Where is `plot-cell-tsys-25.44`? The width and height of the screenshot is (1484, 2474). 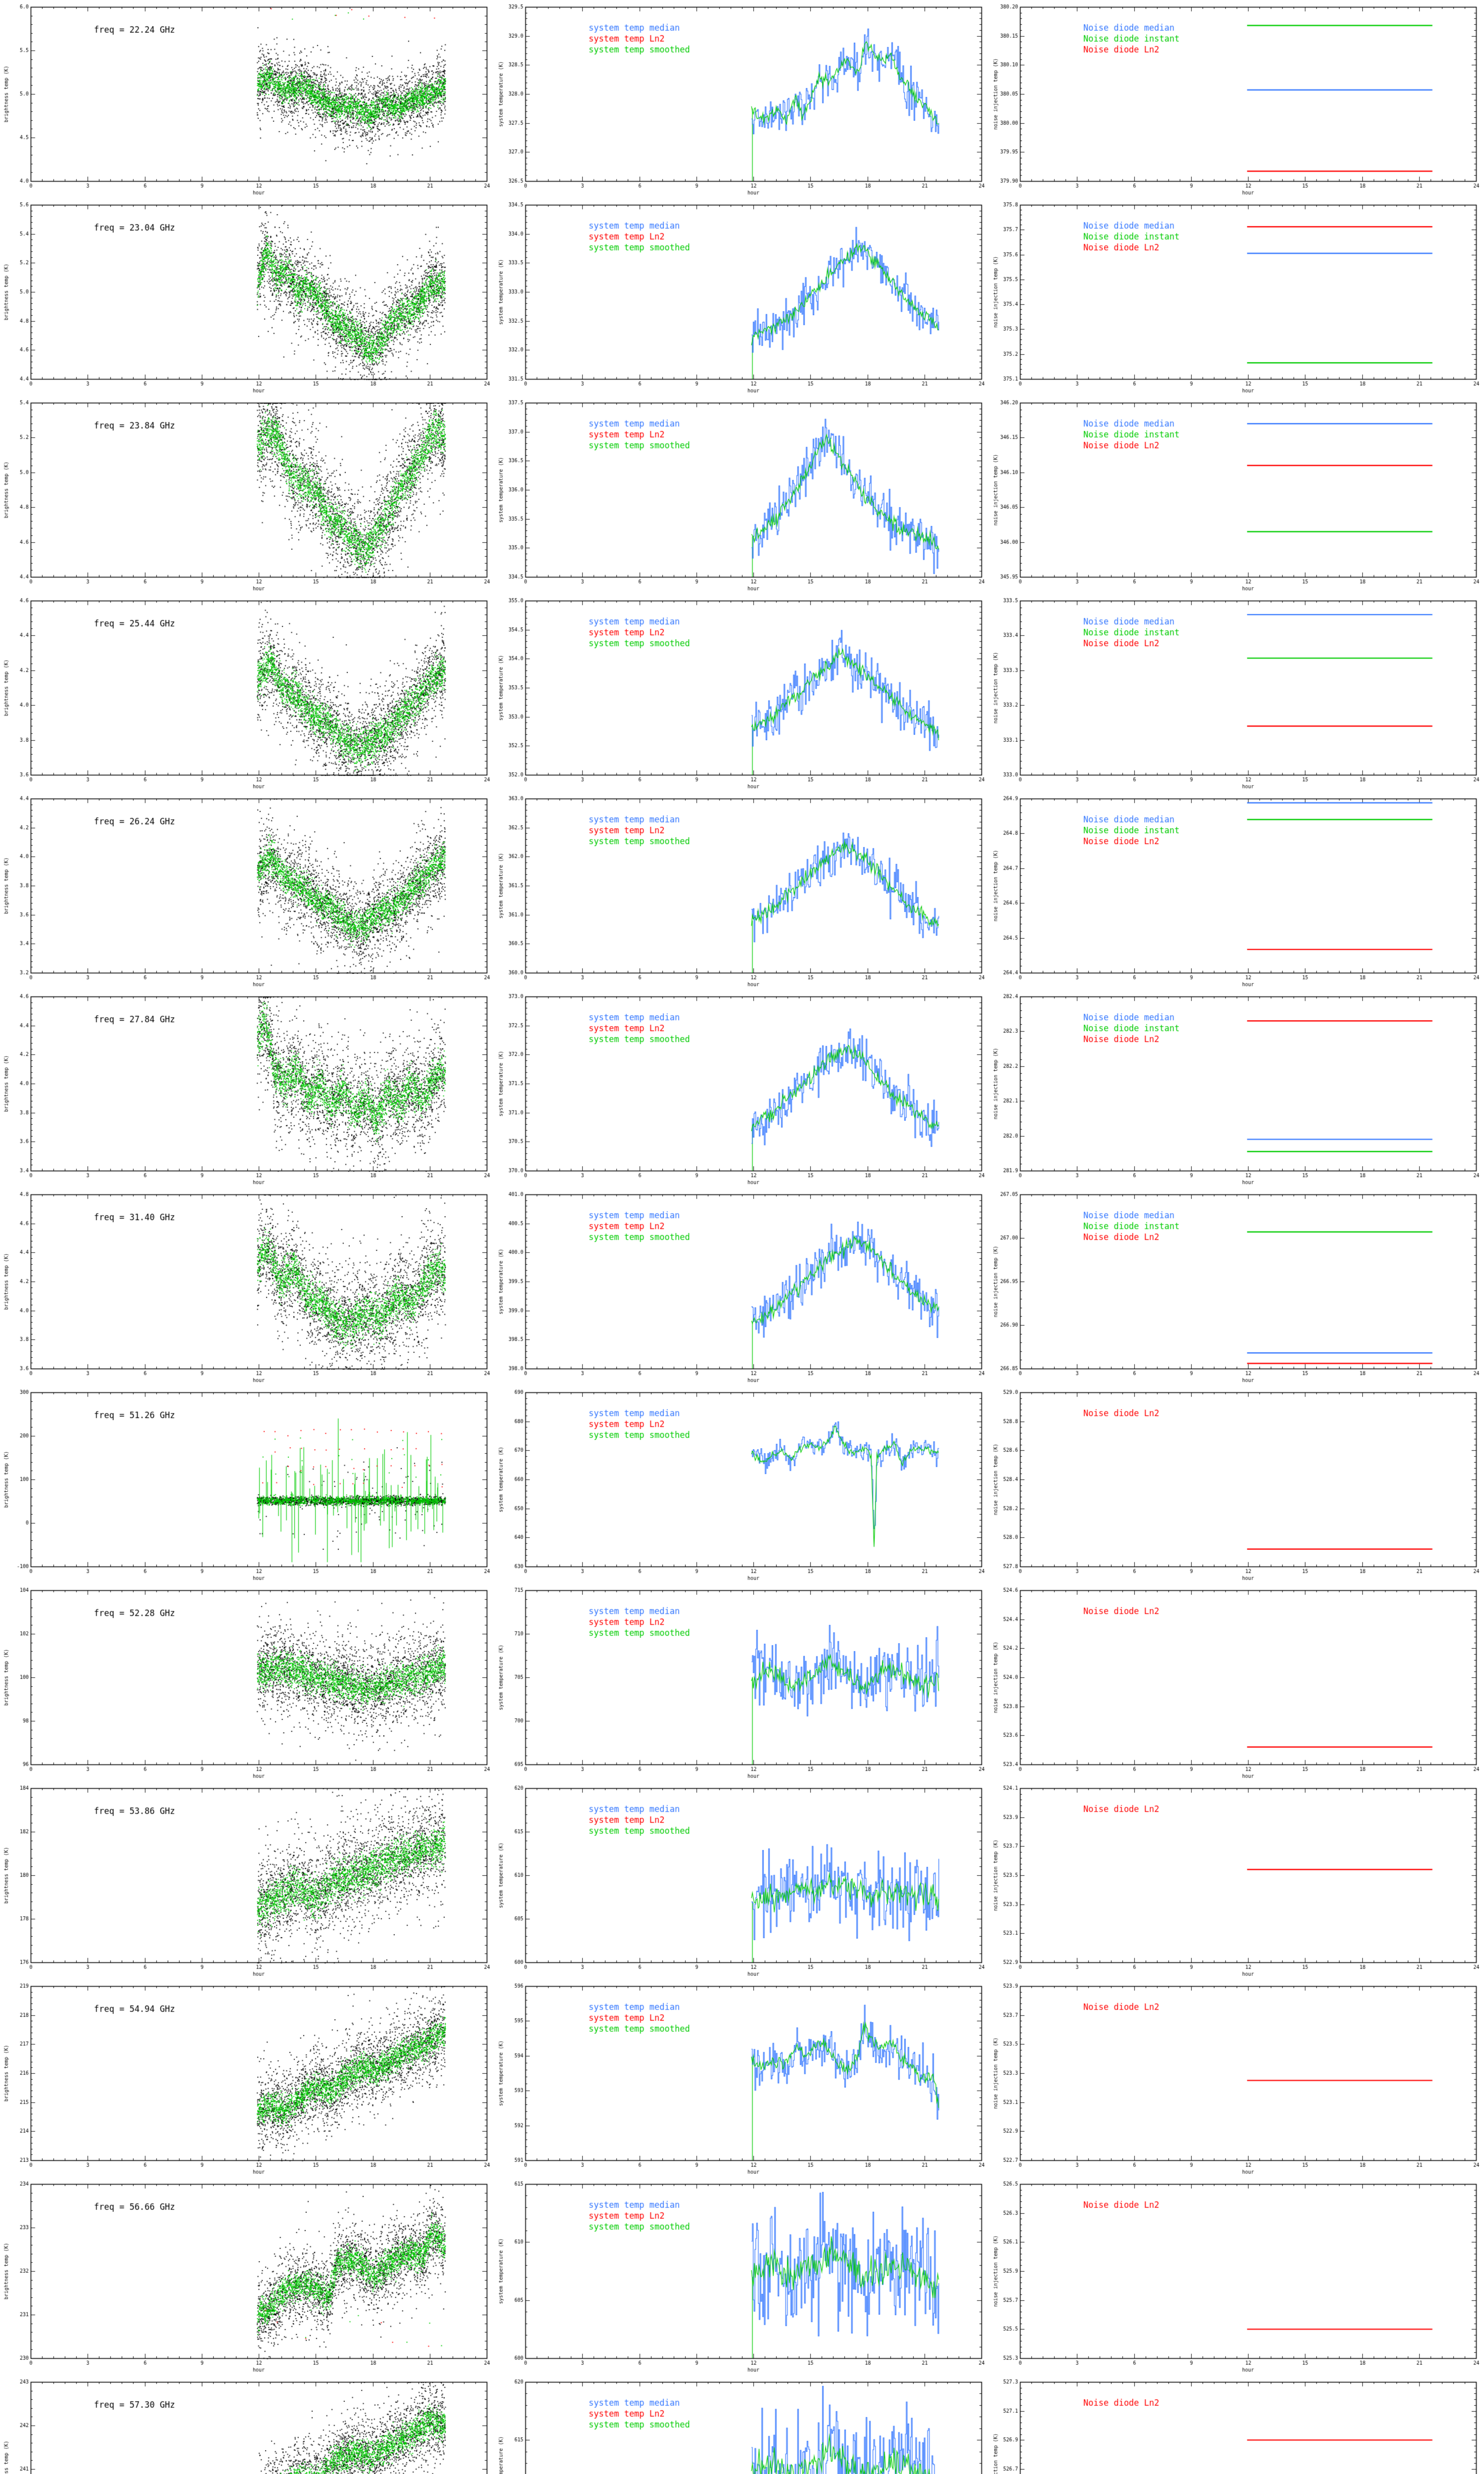 plot-cell-tsys-25.44 is located at coordinates (742, 693).